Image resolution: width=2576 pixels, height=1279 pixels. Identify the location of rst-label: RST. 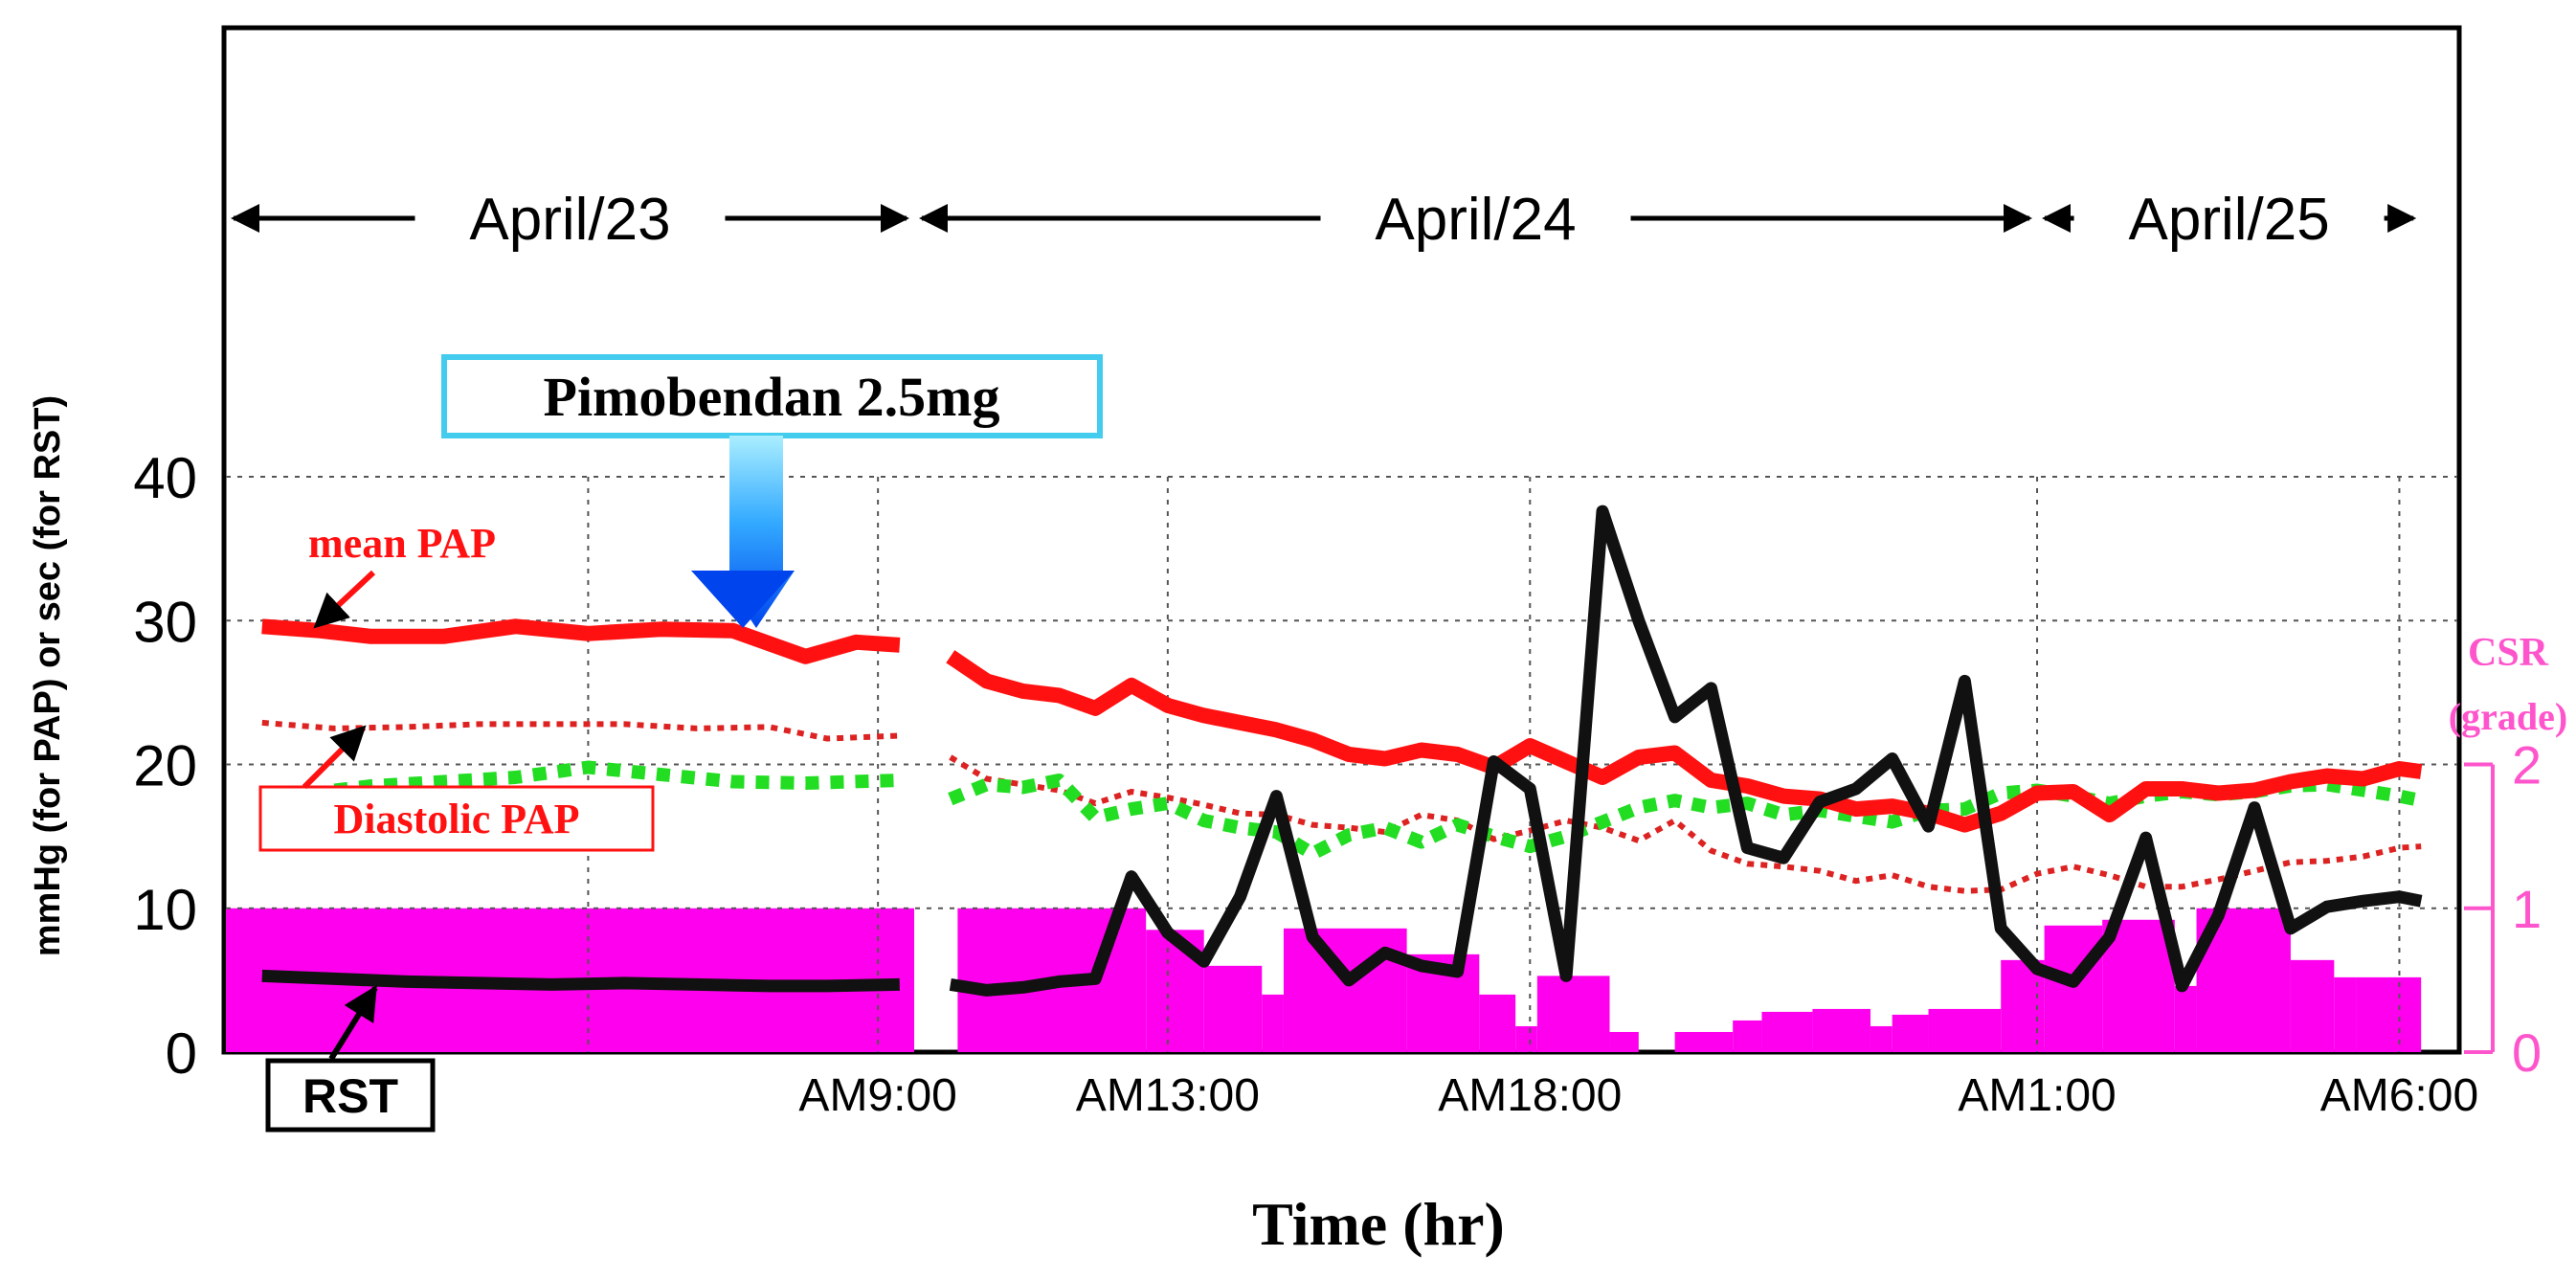
(350, 1096).